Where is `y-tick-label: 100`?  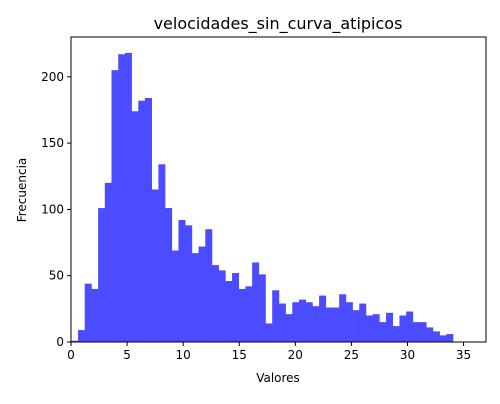
y-tick-label: 100 is located at coordinates (52, 209).